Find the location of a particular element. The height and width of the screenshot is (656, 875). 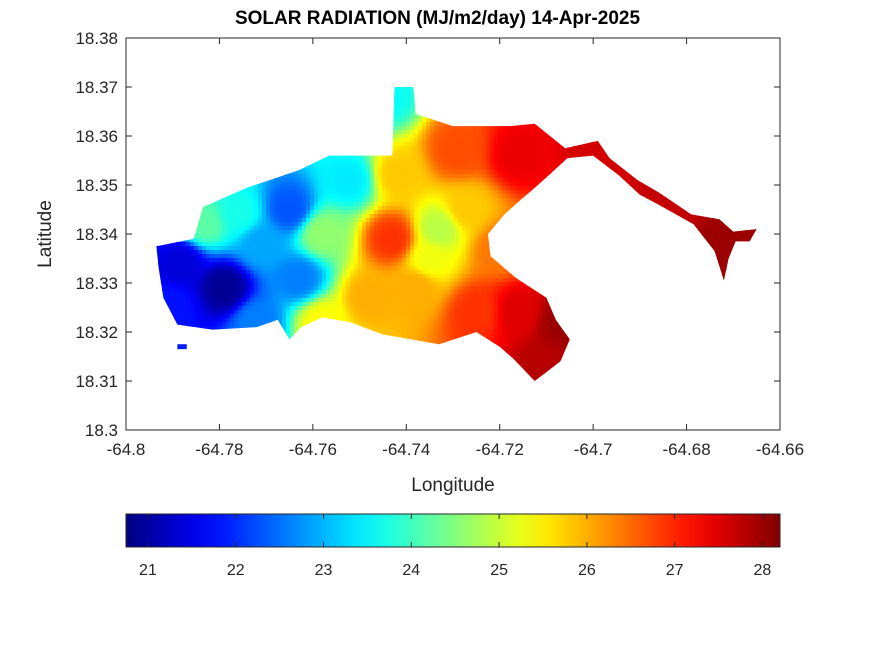

colorbar-tick-label: 23 is located at coordinates (324, 570).